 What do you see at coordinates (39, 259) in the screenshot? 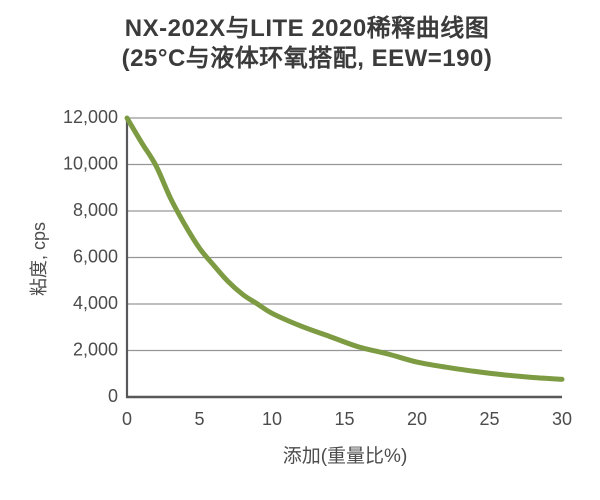
I see `y-axis-title: 粘度, cps` at bounding box center [39, 259].